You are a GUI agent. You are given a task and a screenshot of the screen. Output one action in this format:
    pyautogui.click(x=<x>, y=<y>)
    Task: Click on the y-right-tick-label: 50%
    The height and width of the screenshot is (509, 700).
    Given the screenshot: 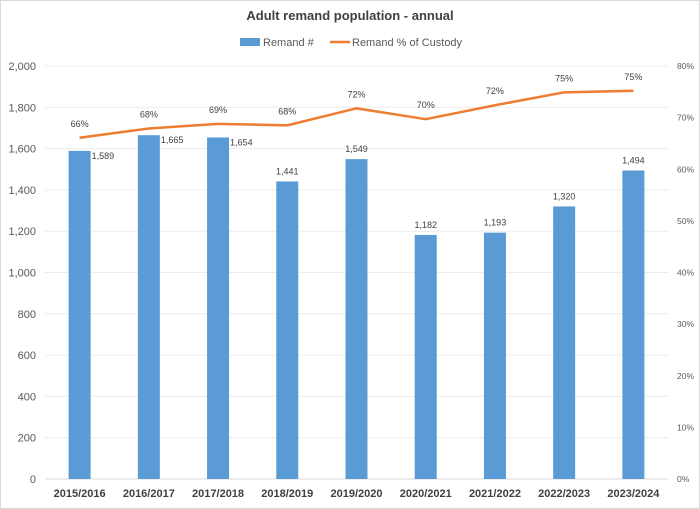 What is the action you would take?
    pyautogui.click(x=685, y=221)
    